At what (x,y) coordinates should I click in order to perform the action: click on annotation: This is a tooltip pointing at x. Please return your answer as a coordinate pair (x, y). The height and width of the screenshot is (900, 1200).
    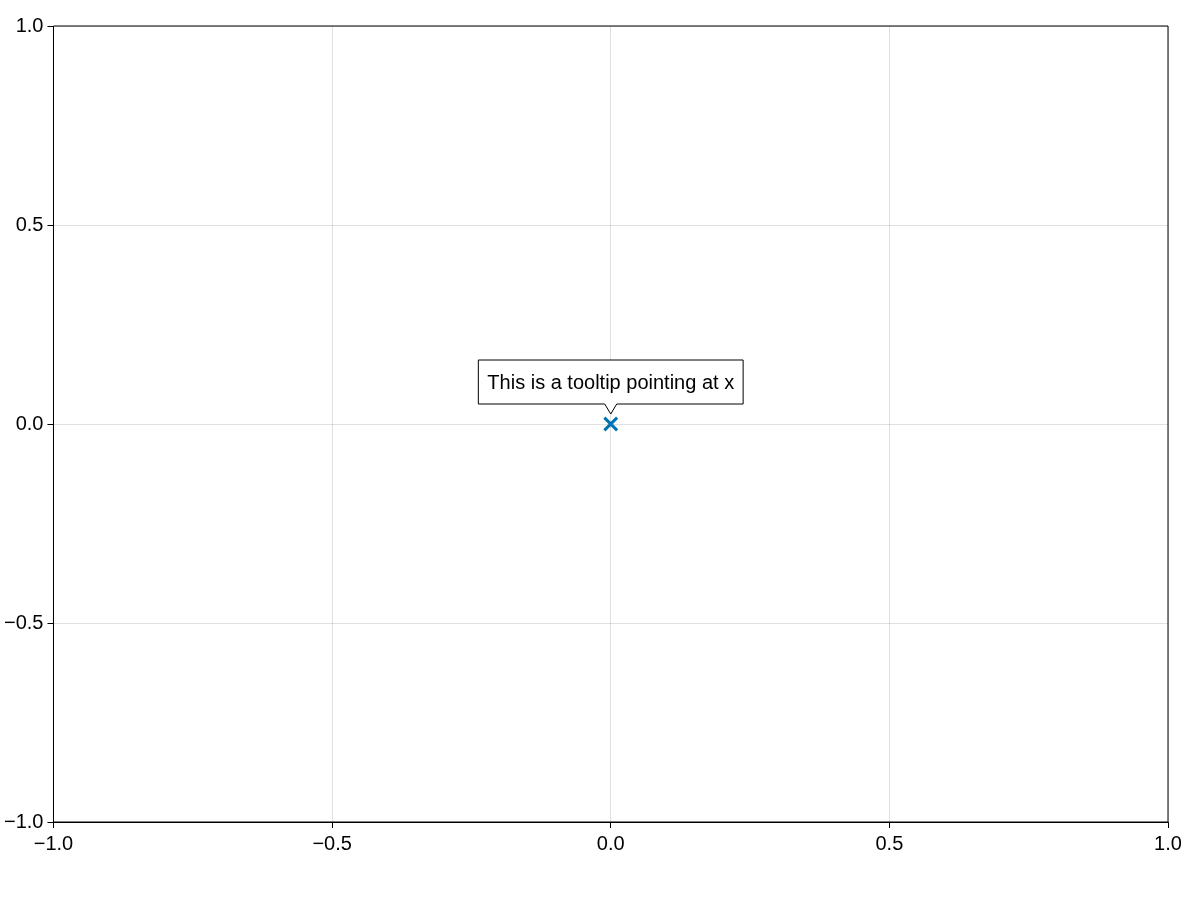
    Looking at the image, I should click on (611, 381).